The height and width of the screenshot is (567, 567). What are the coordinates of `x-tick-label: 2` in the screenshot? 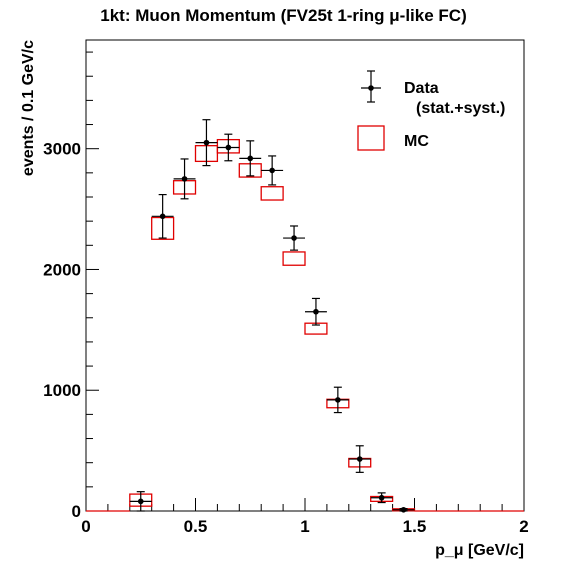 It's located at (523, 526).